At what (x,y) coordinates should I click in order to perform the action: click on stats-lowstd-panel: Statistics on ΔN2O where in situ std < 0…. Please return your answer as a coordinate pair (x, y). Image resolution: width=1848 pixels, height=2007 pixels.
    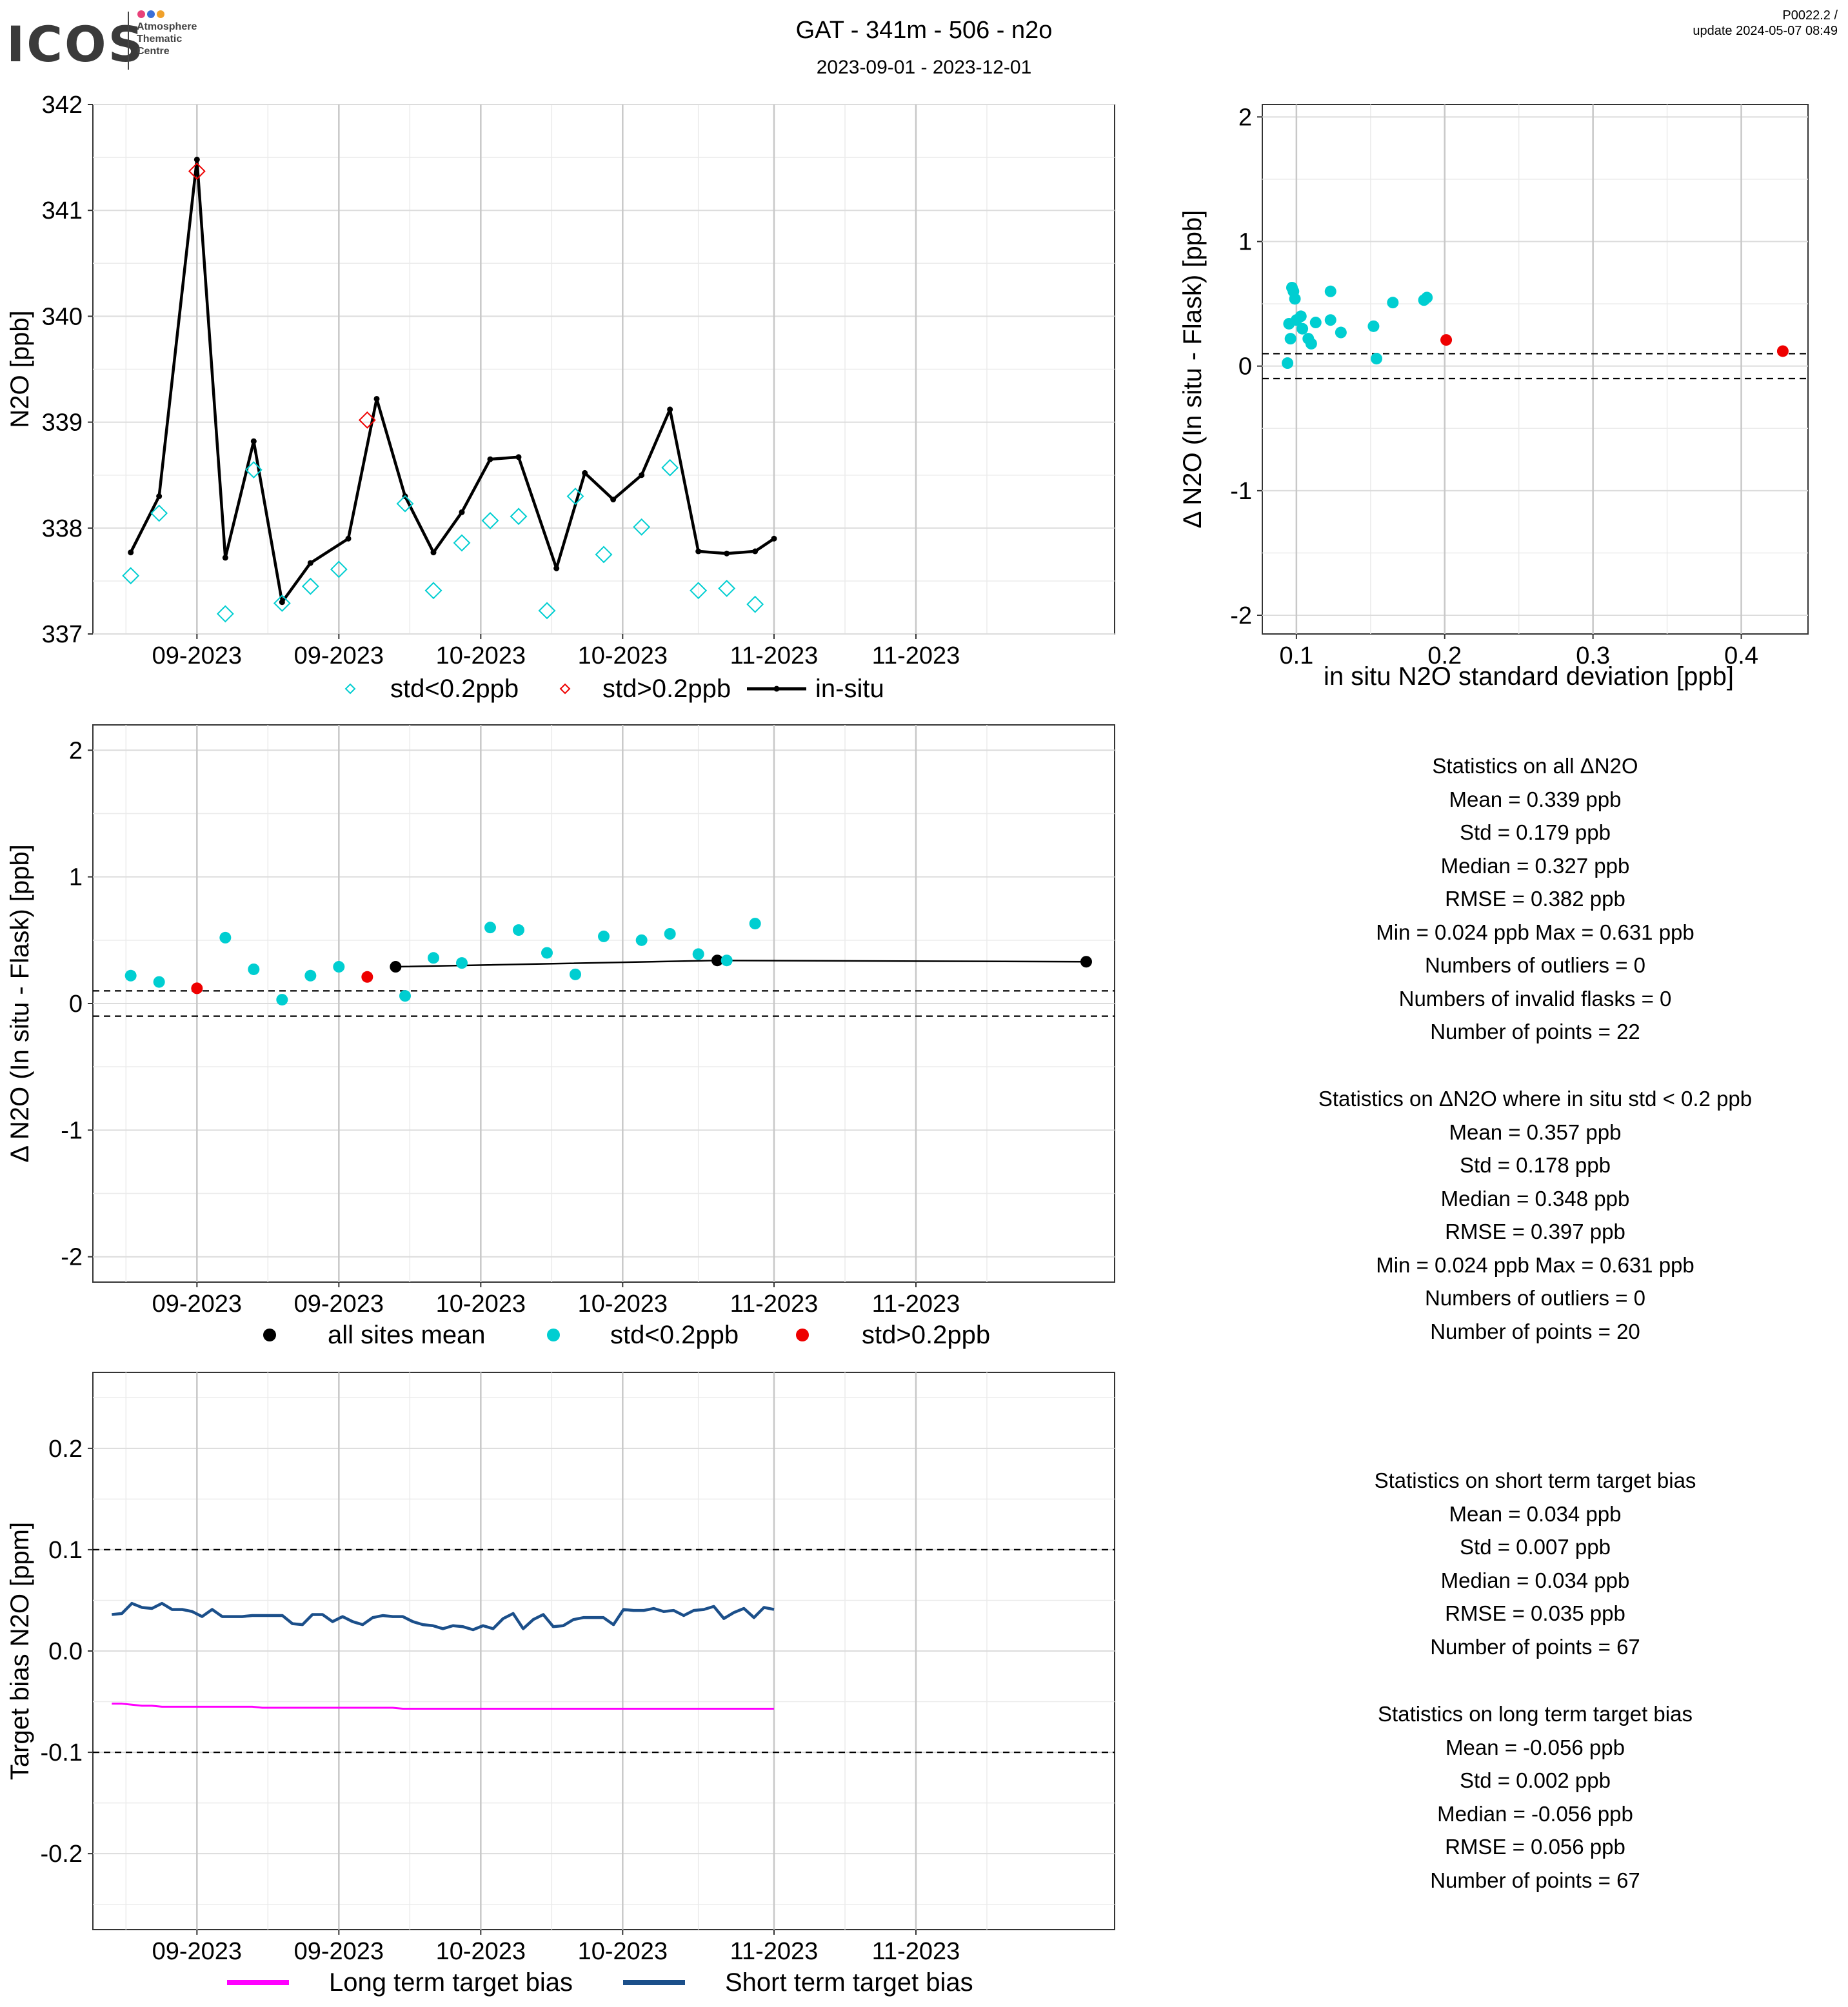
    Looking at the image, I should click on (1535, 1215).